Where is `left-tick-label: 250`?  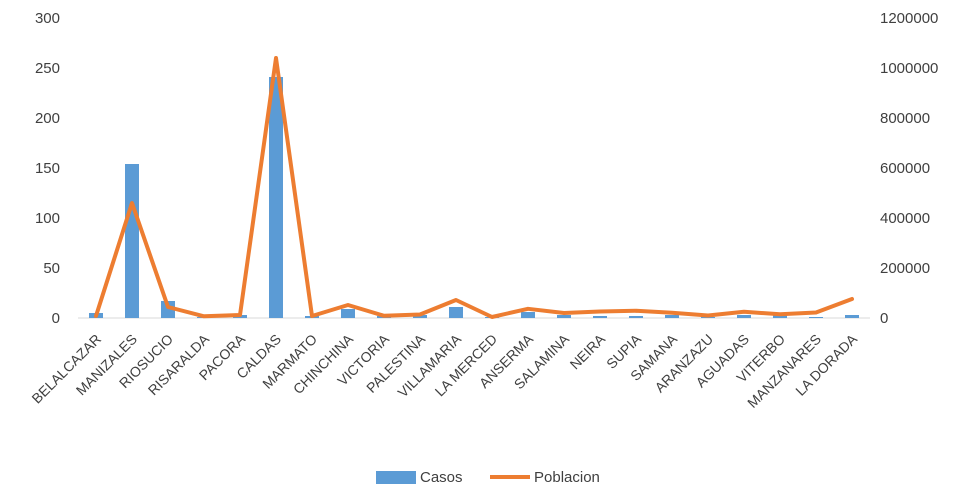 left-tick-label: 250 is located at coordinates (47, 68).